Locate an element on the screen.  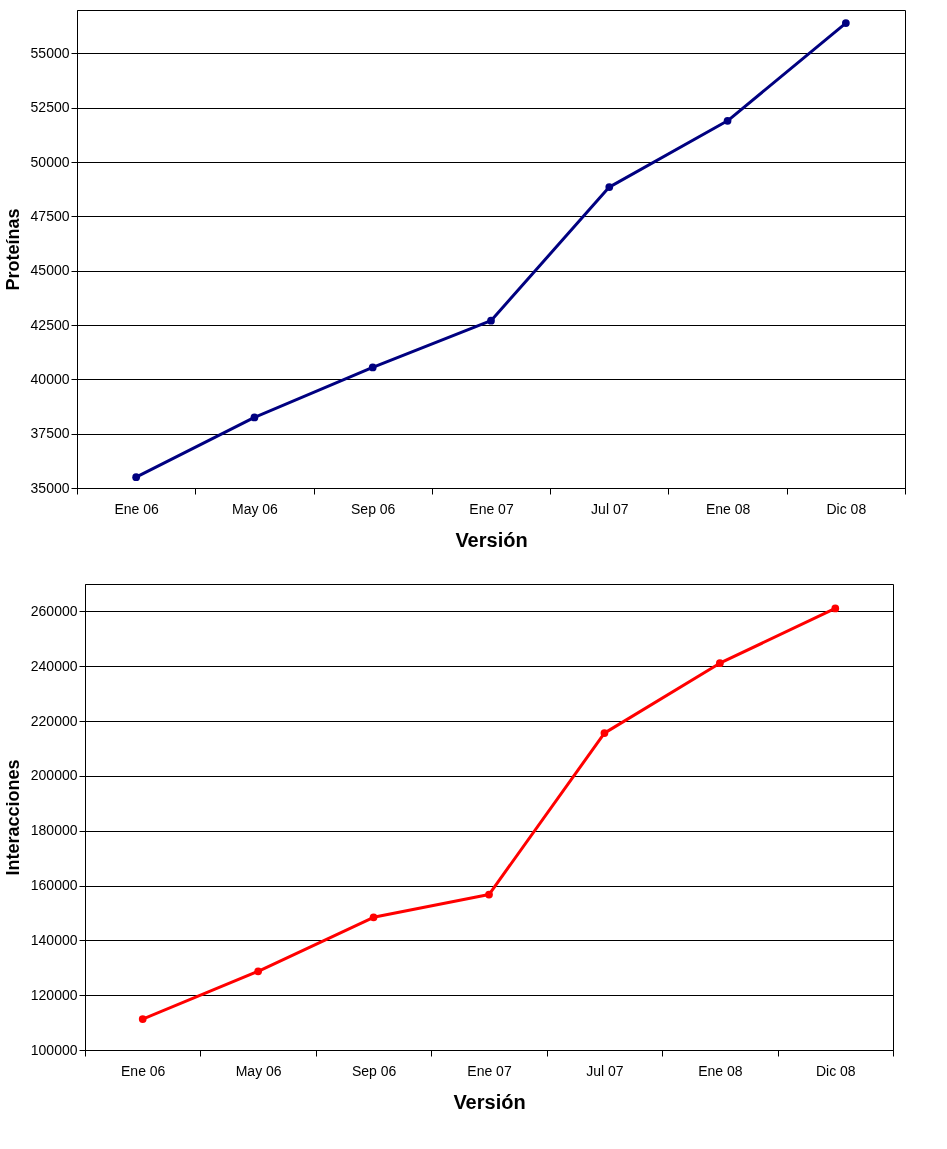
y-tick-label: 220000 is located at coordinates (54, 720).